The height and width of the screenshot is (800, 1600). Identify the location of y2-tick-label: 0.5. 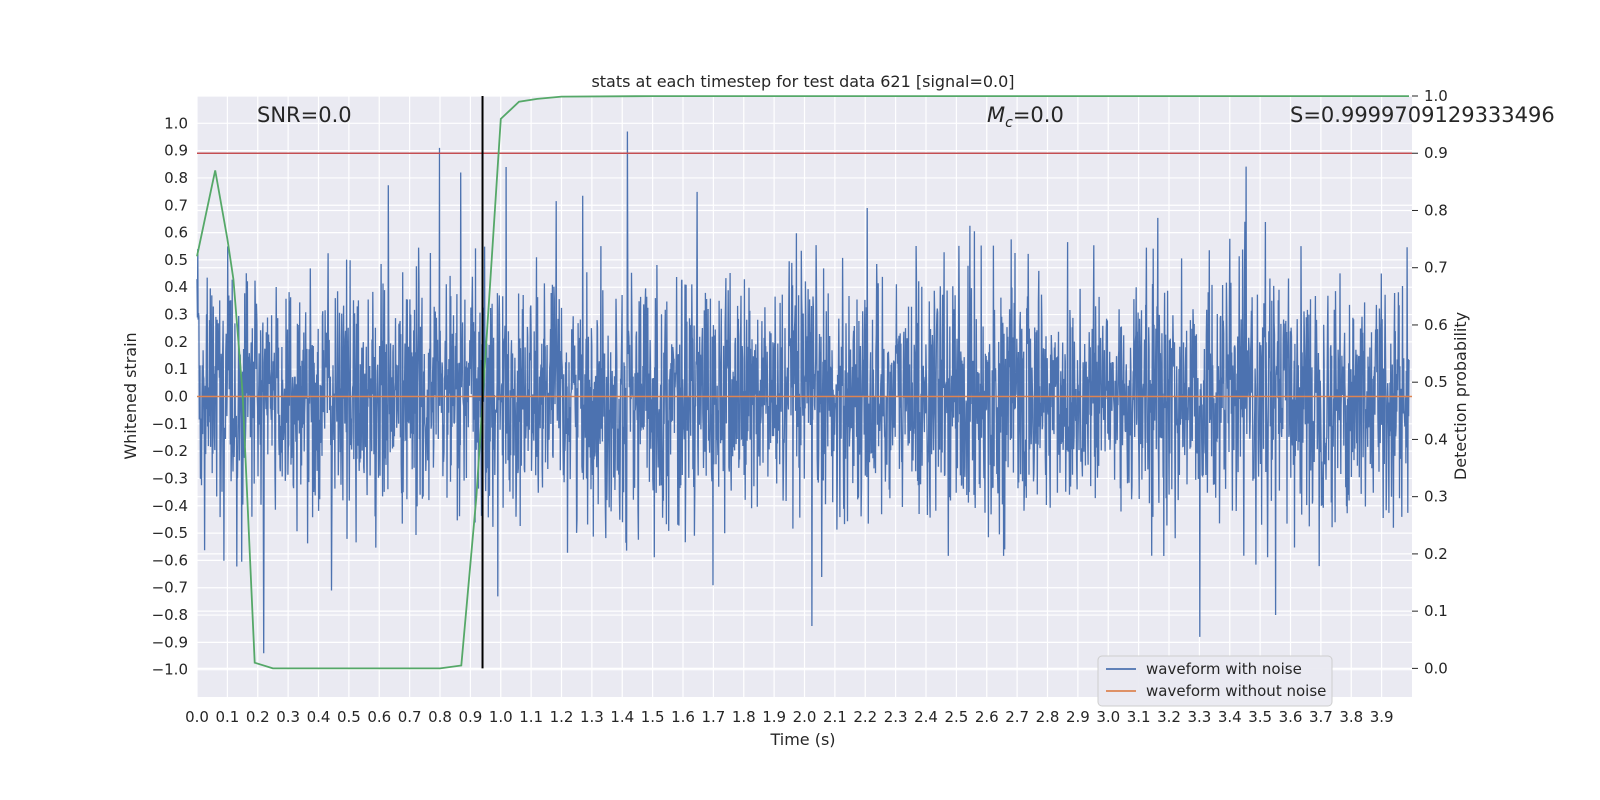
(1436, 382).